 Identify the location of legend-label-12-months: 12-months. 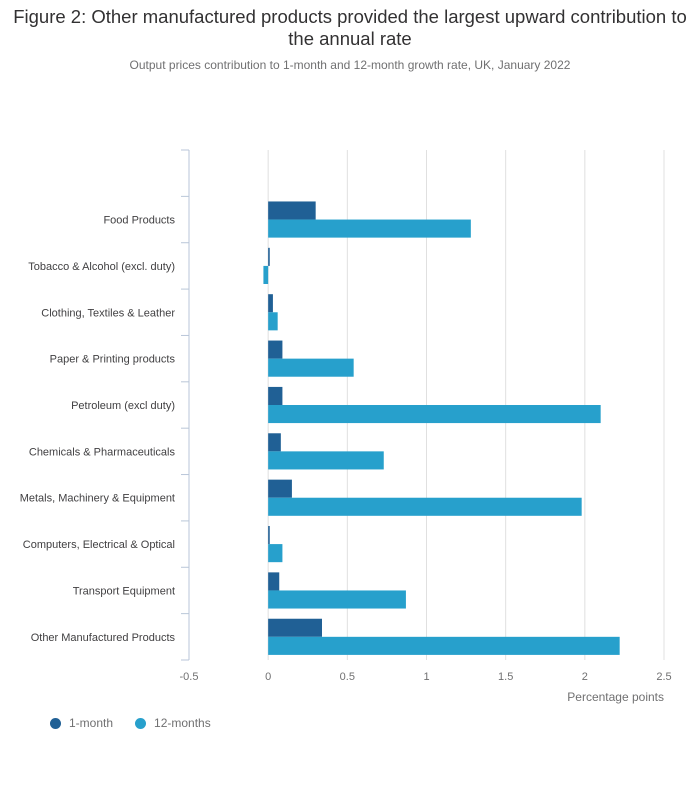
(182, 723).